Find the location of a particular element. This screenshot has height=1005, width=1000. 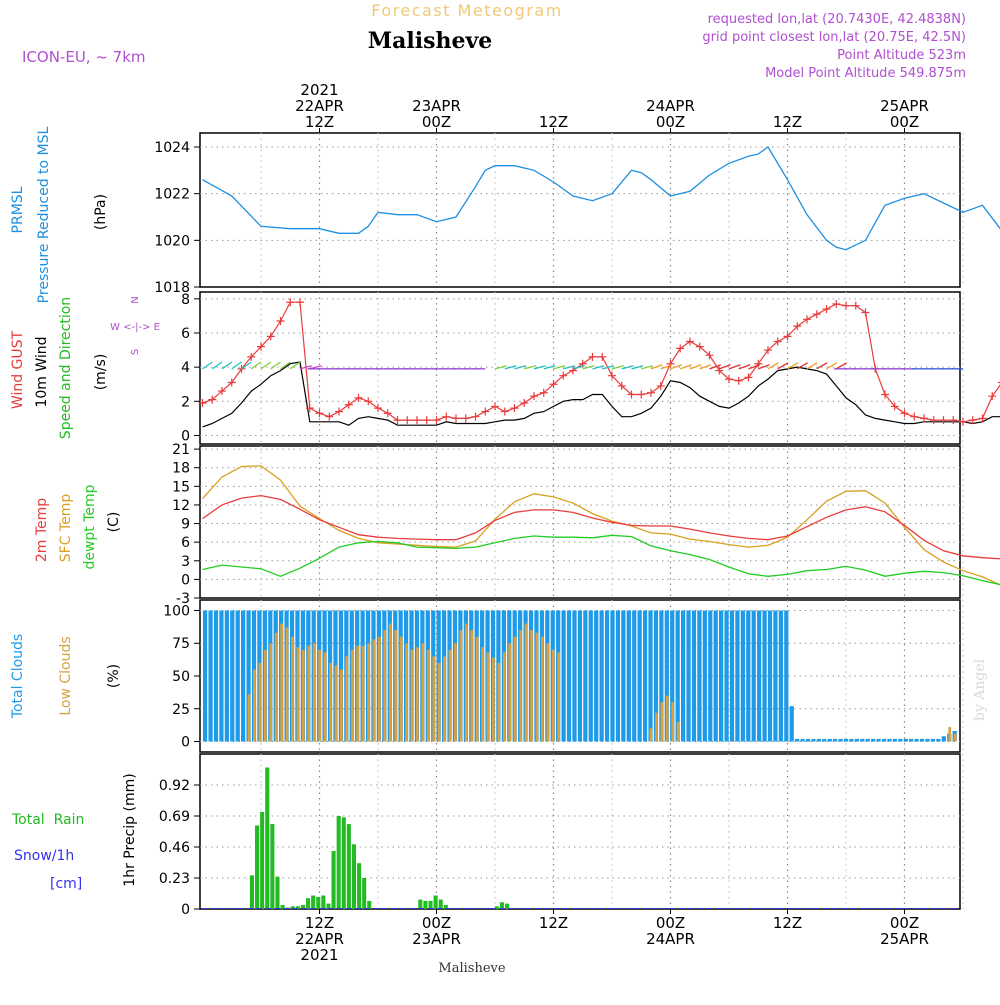

clouds-tick-label: 0 is located at coordinates (185, 743).